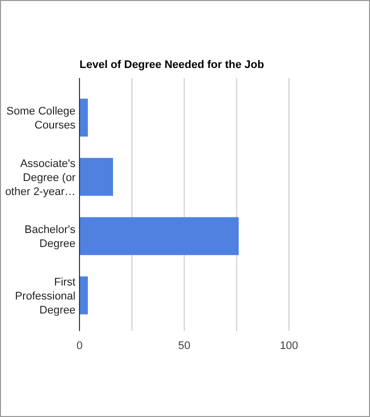  I want to click on y-tick-label: First Professional Degree, so click(45, 296).